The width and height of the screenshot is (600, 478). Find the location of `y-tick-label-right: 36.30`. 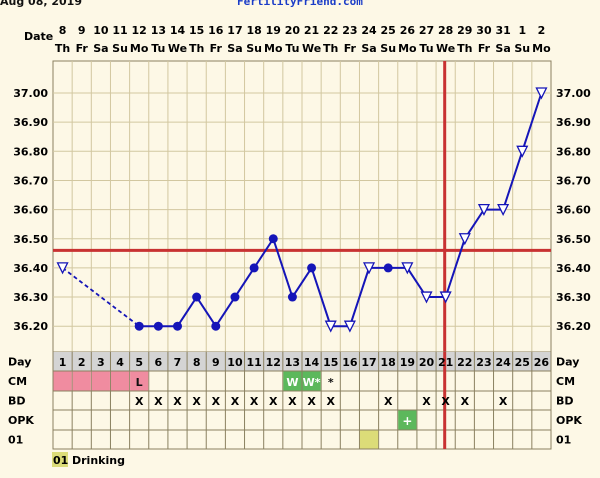

y-tick-label-right: 36.30 is located at coordinates (573, 297).